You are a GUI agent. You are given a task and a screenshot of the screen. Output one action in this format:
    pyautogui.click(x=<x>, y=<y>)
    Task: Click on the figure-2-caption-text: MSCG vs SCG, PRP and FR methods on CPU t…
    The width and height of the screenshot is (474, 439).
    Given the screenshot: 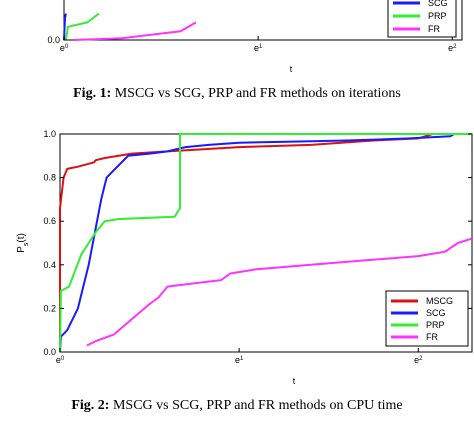 What is the action you would take?
    pyautogui.click(x=256, y=405)
    